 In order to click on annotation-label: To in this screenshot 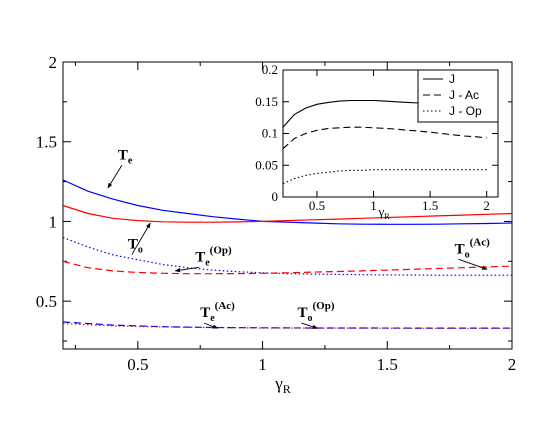, I will do `click(135, 246)`.